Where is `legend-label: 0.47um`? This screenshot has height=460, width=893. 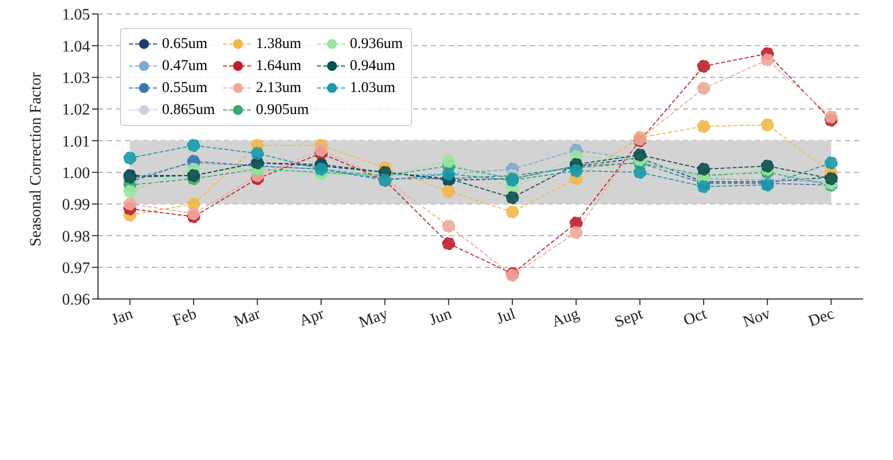 legend-label: 0.47um is located at coordinates (185, 66).